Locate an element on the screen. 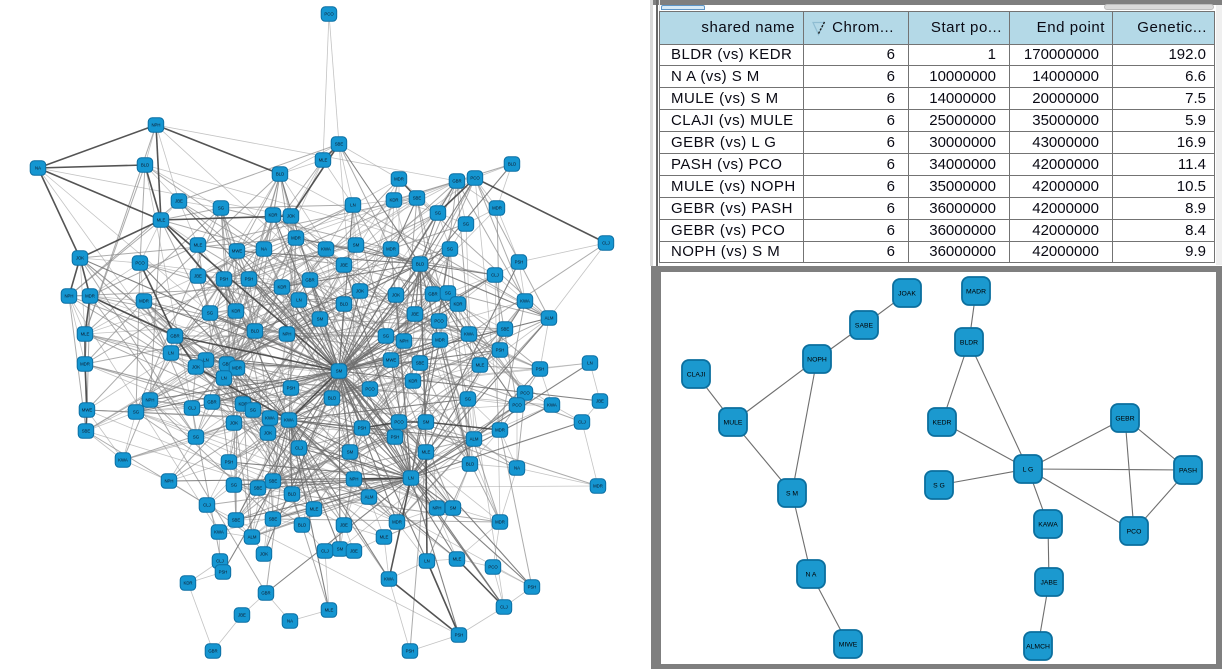 This screenshot has height=669, width=1222. svg-text: GEBR is located at coordinates (1124, 418).